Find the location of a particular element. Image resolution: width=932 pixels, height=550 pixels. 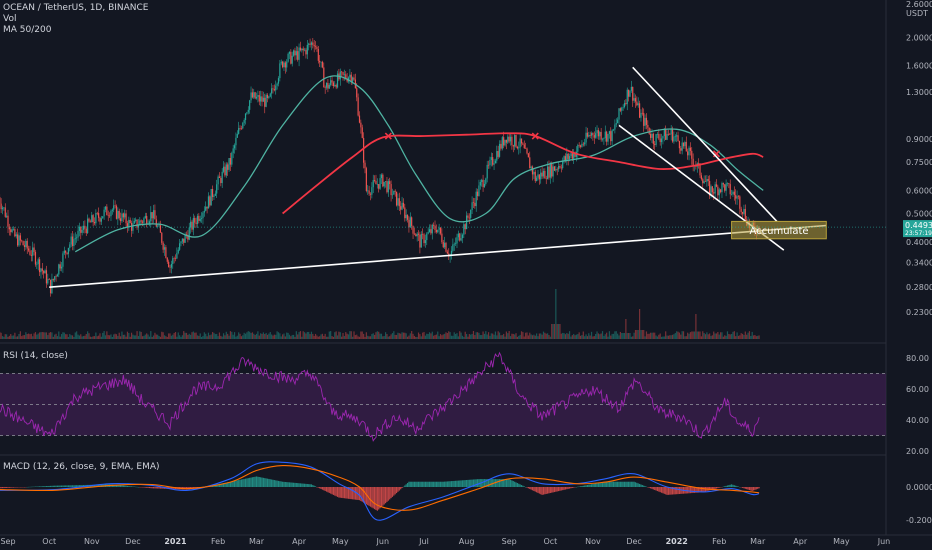

volume-label: Vol is located at coordinates (10, 19).